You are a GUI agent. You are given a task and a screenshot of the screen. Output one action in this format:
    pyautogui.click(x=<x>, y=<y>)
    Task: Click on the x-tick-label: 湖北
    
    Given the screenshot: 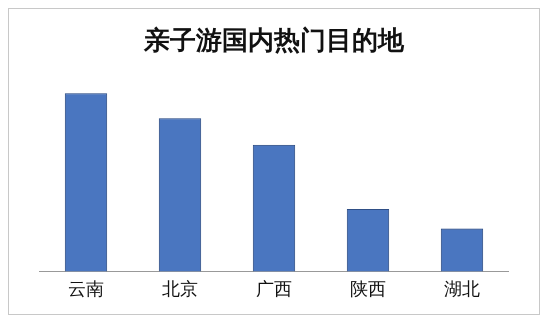 What is the action you would take?
    pyautogui.click(x=462, y=289)
    